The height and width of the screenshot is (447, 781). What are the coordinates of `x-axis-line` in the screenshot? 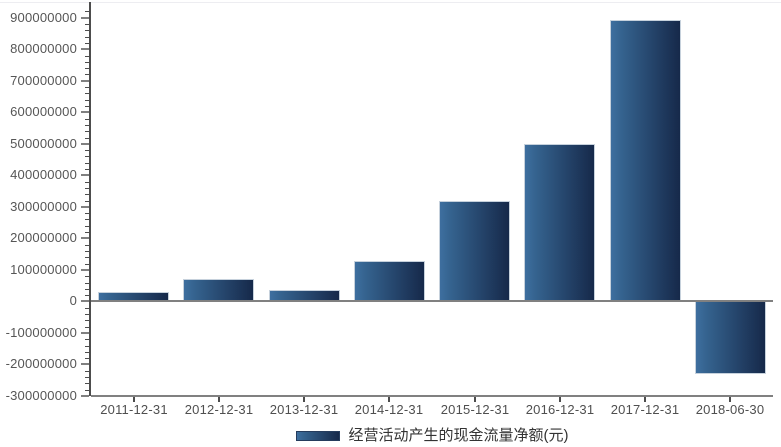 It's located at (432, 396).